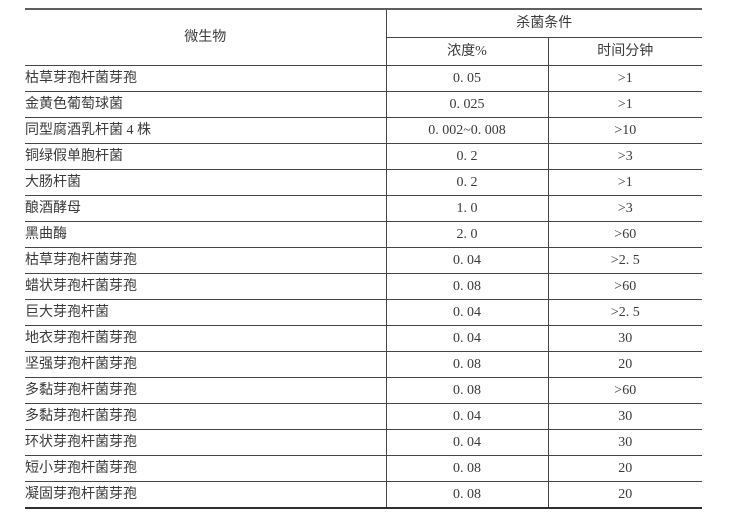 The height and width of the screenshot is (521, 731). What do you see at coordinates (467, 78) in the screenshot?
I see `concentration-cell: 0. 05` at bounding box center [467, 78].